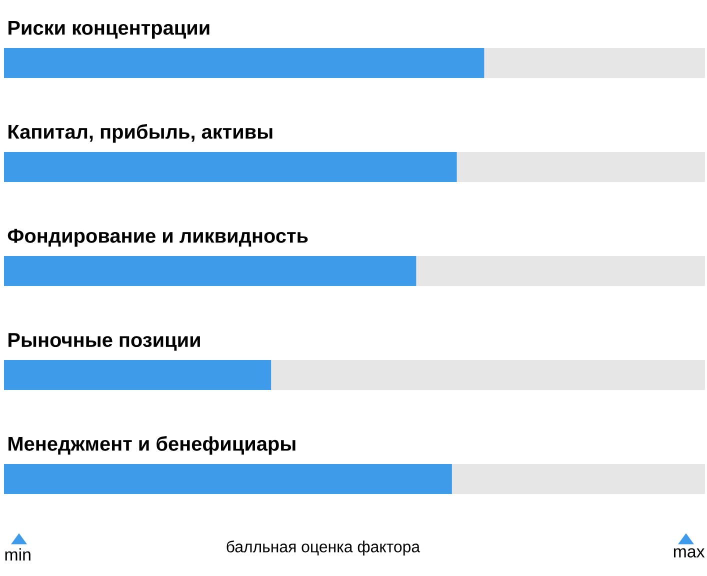 This screenshot has width=707, height=576. What do you see at coordinates (152, 445) in the screenshot?
I see `y-tick-label: Менеджмент и бенефициары` at bounding box center [152, 445].